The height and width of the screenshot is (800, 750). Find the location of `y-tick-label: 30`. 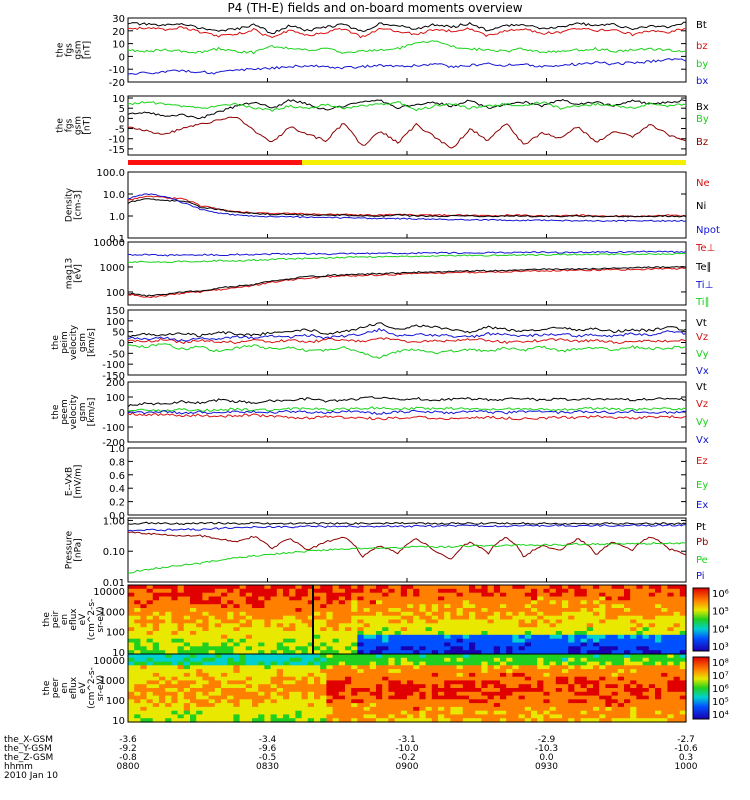

y-tick-label: 30 is located at coordinates (118, 19).